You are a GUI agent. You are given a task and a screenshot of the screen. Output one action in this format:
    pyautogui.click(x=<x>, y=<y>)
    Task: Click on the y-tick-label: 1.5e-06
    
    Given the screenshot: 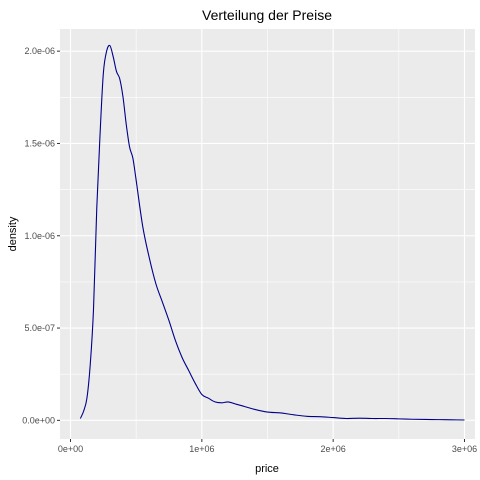 What is the action you would take?
    pyautogui.click(x=39, y=143)
    